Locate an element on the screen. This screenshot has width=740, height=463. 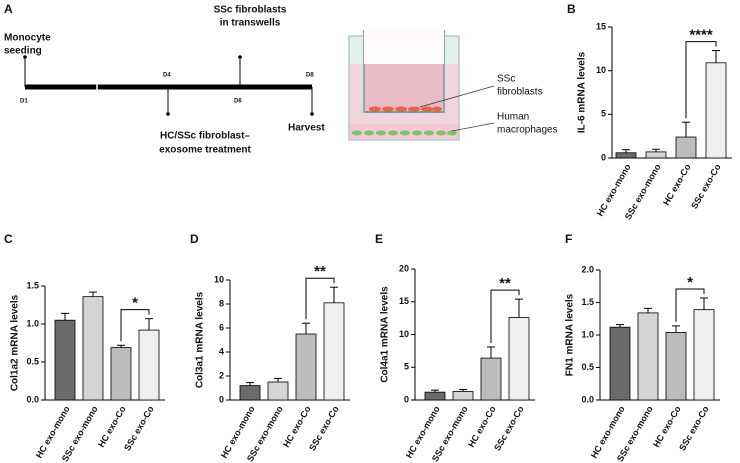
diagram-label: fibroblasts is located at coordinates (520, 92).